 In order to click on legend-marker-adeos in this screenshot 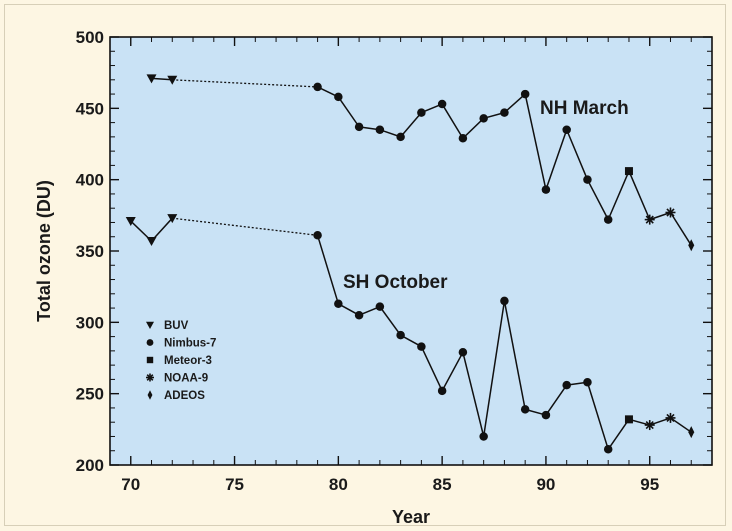, I will do `click(150, 395)`.